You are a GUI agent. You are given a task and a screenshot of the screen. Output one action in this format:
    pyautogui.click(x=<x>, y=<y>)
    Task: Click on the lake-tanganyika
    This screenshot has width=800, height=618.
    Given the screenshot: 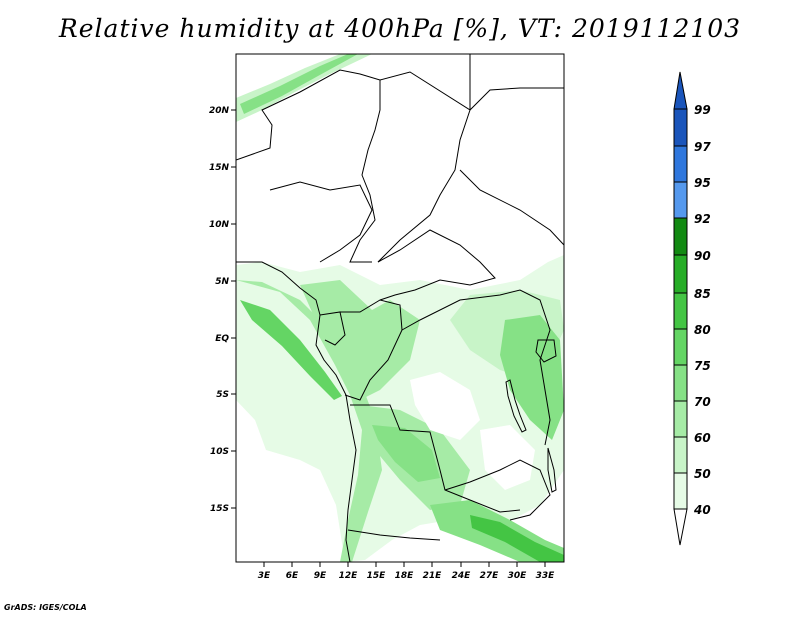 What is the action you would take?
    pyautogui.click(x=516, y=406)
    